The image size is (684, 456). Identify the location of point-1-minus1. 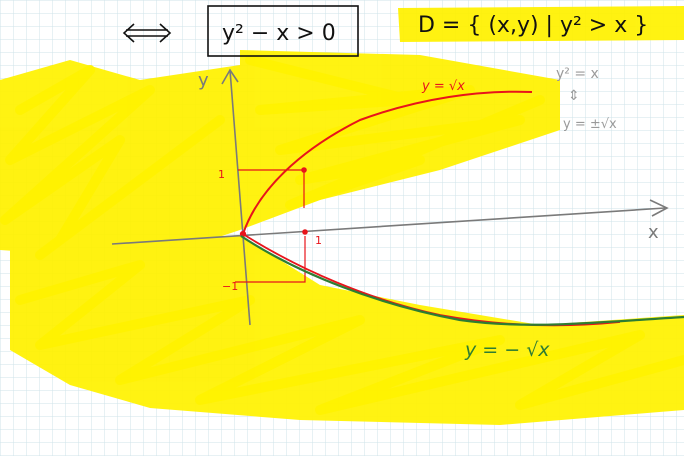
(305, 232).